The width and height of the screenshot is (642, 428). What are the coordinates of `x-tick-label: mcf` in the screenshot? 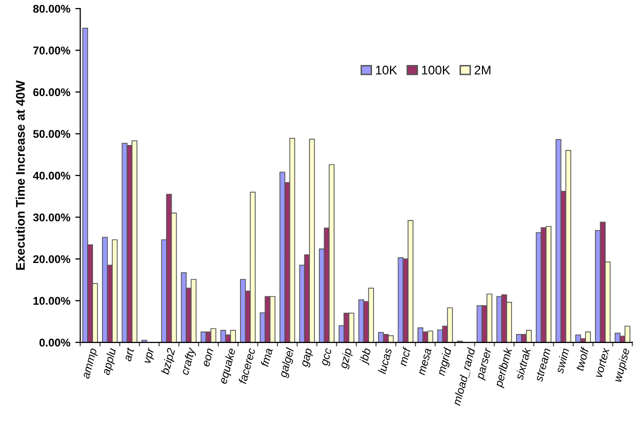 It's located at (405, 356).